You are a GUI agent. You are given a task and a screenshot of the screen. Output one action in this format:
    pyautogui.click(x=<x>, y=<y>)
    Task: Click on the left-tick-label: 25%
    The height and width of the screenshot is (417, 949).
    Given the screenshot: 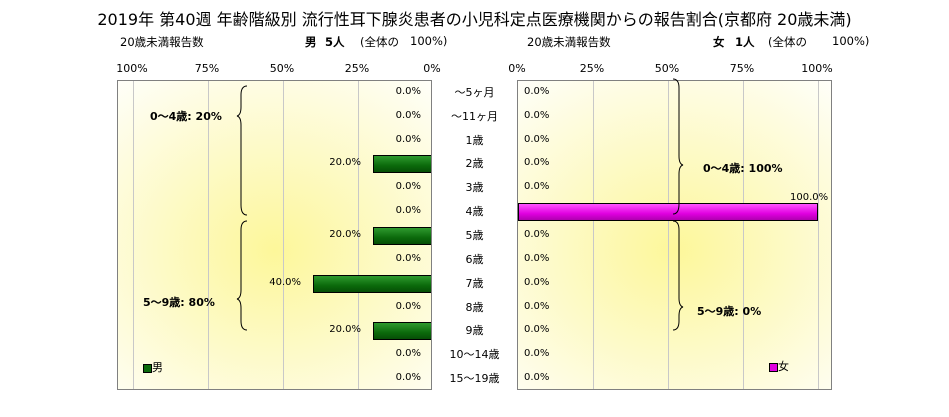 What is the action you would take?
    pyautogui.click(x=357, y=68)
    